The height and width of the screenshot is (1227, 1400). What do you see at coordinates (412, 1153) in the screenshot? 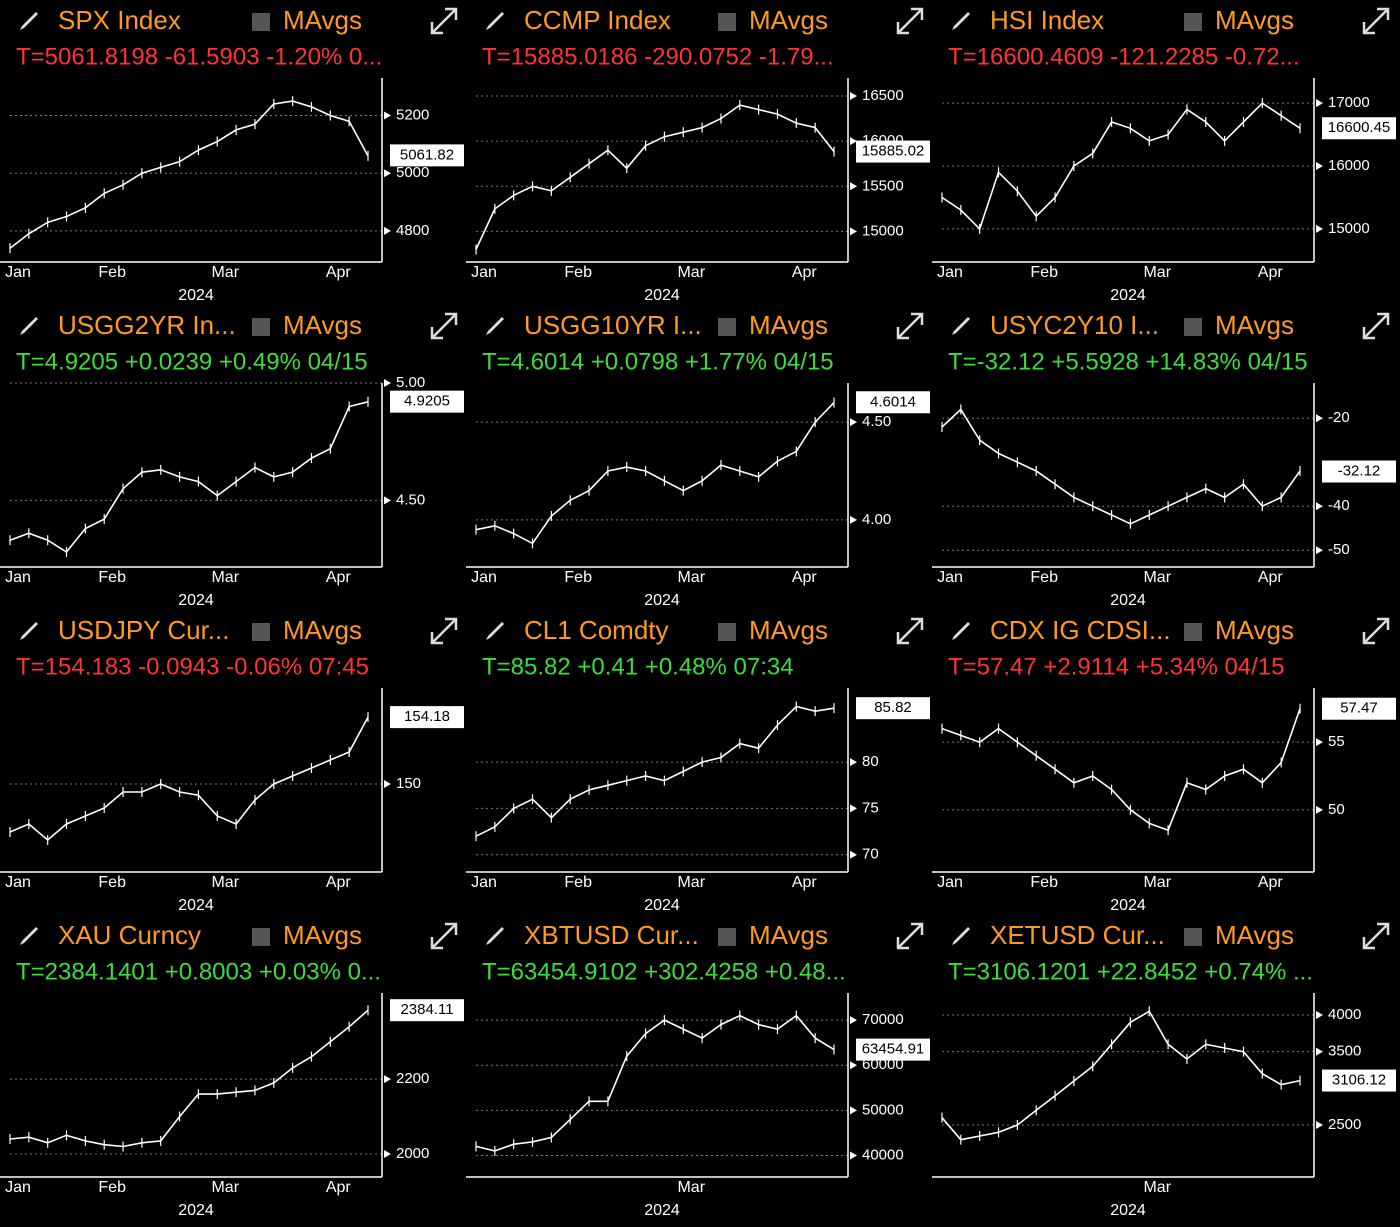
I see `y-tick-label: 2000` at bounding box center [412, 1153].